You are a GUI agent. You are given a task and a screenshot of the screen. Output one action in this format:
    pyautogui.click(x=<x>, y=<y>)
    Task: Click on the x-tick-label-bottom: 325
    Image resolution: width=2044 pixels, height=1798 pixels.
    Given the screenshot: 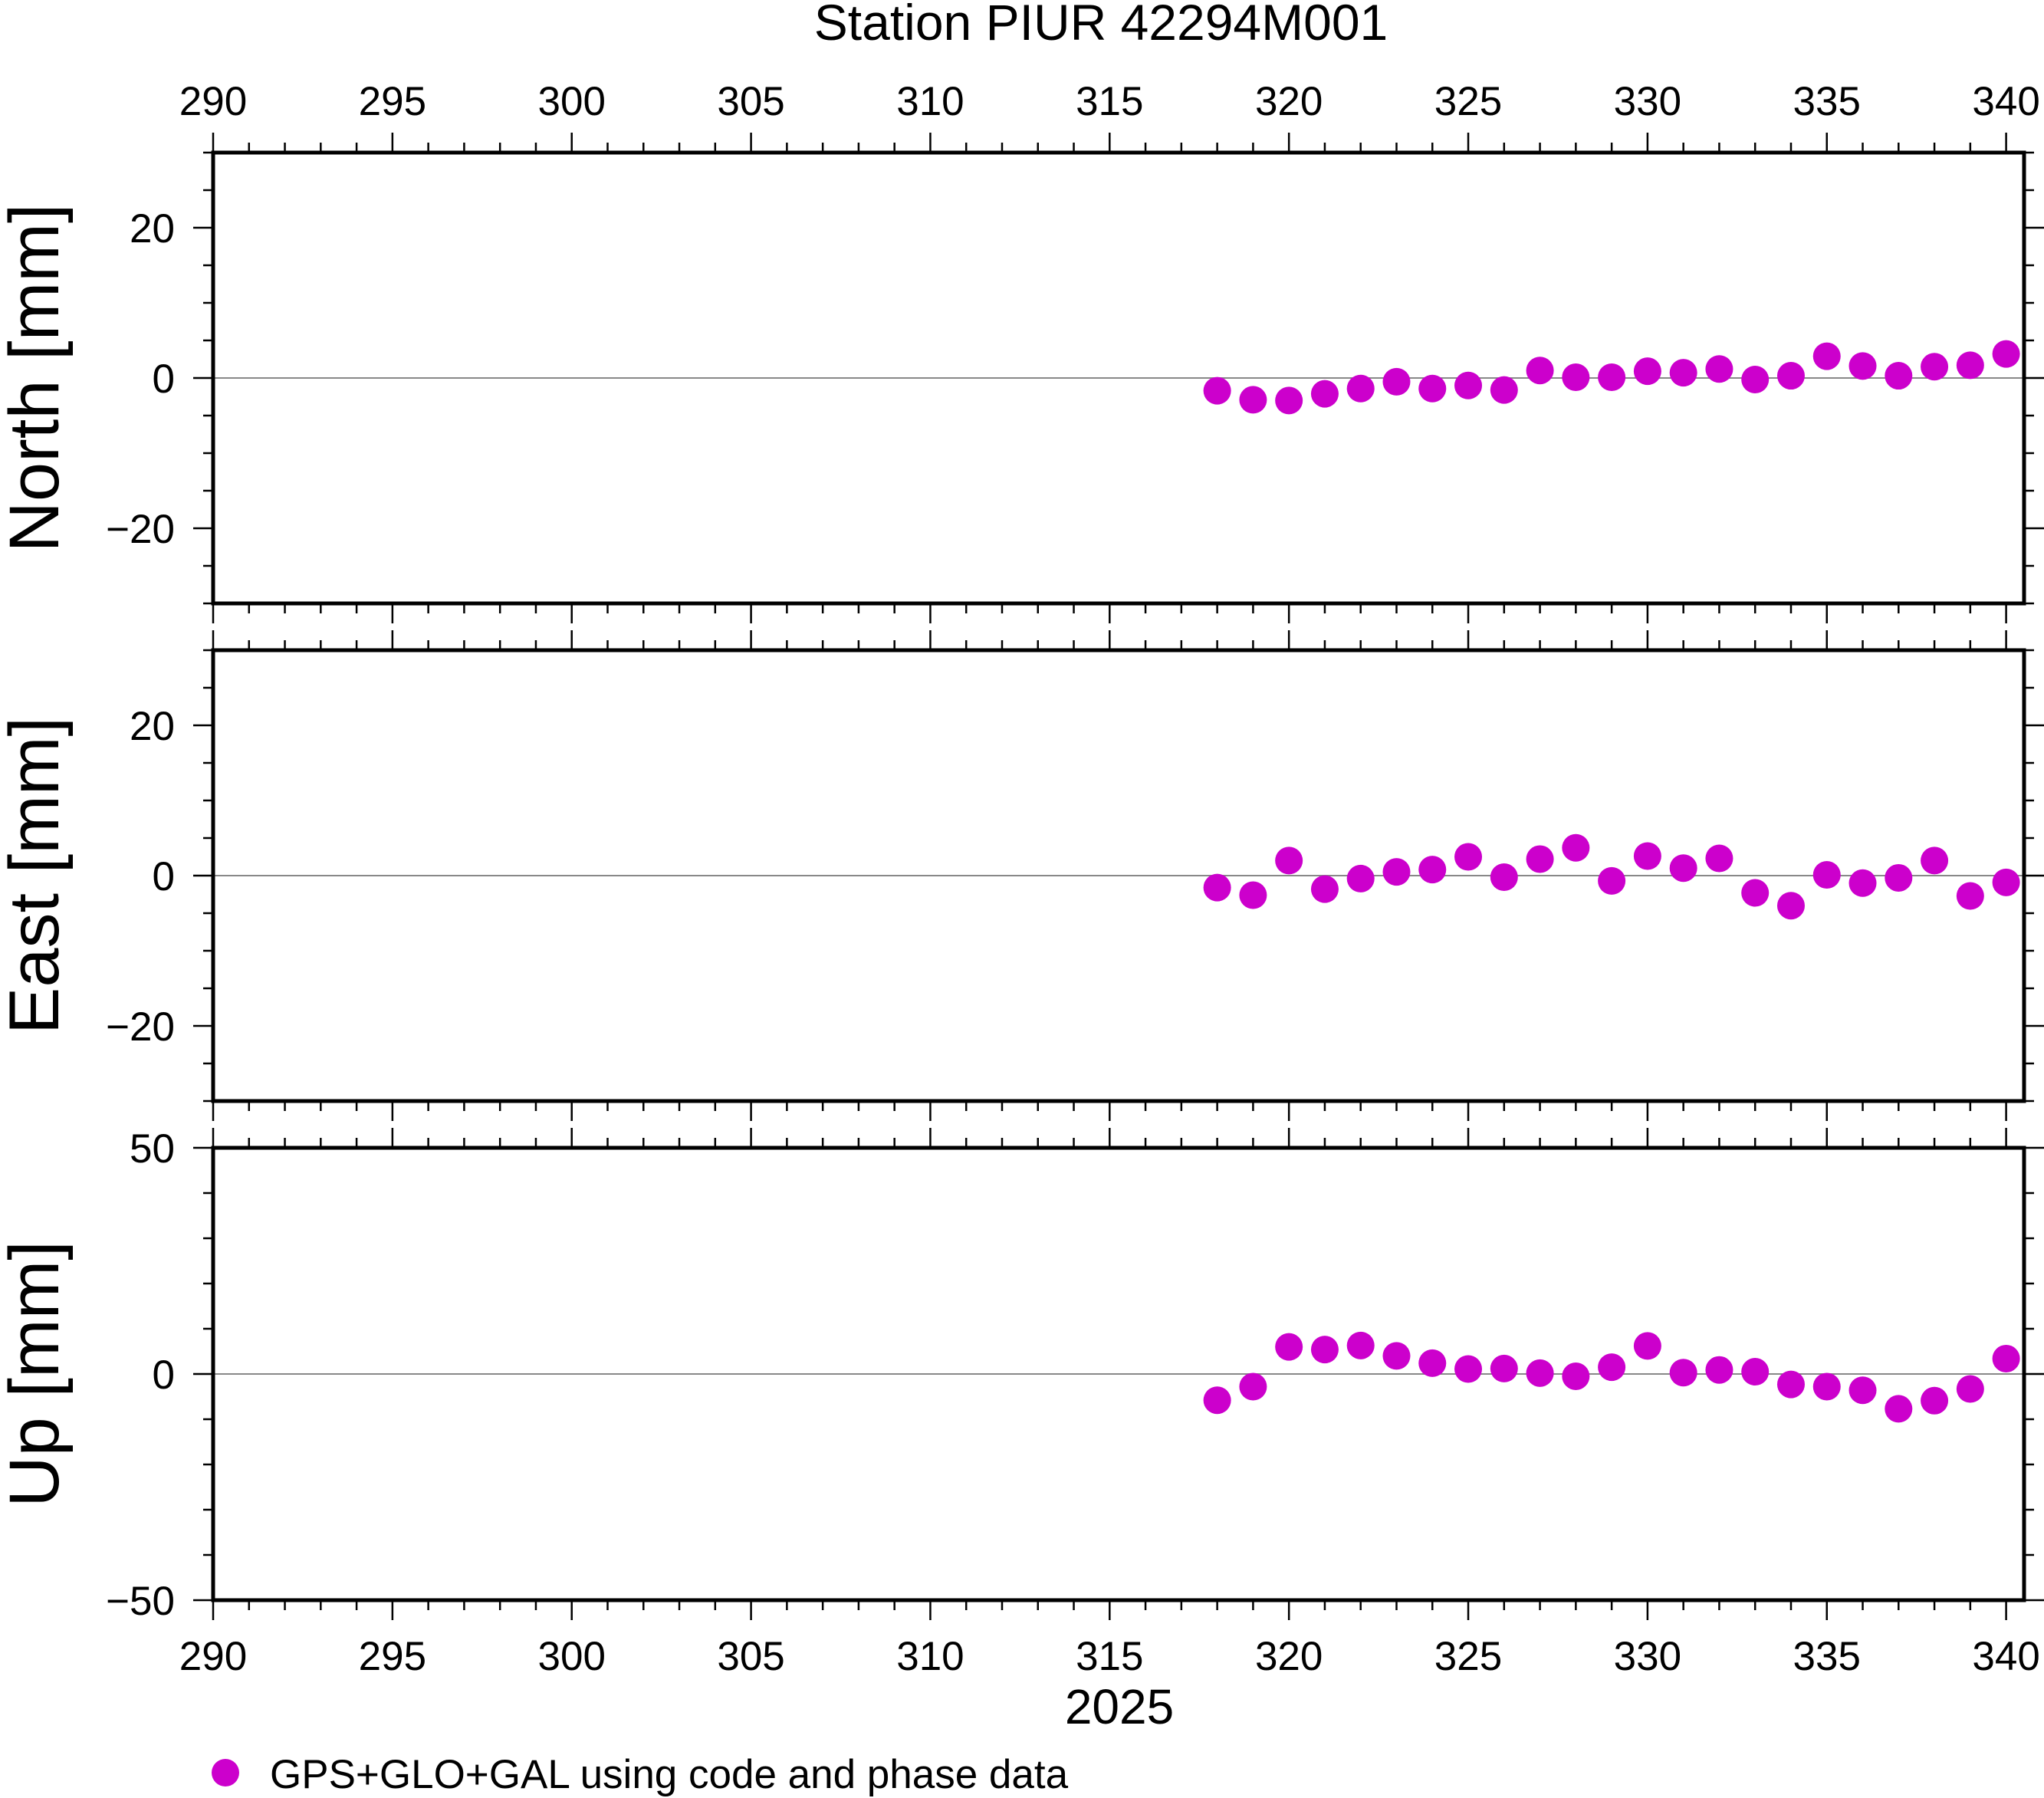 What is the action you would take?
    pyautogui.click(x=1468, y=1657)
    